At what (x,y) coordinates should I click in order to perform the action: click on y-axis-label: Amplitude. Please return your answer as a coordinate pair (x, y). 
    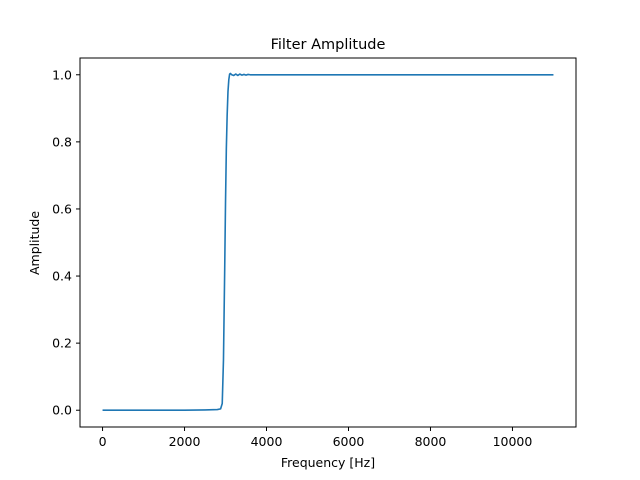
    Looking at the image, I should click on (34, 243).